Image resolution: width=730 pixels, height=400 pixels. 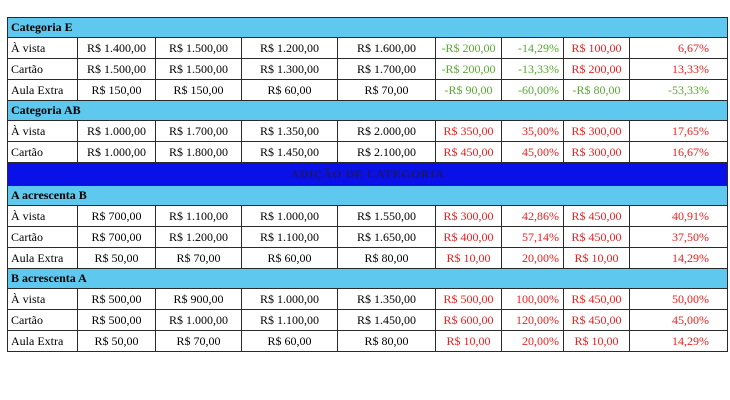 I want to click on table-cell: R$ 600,00, so click(x=468, y=320).